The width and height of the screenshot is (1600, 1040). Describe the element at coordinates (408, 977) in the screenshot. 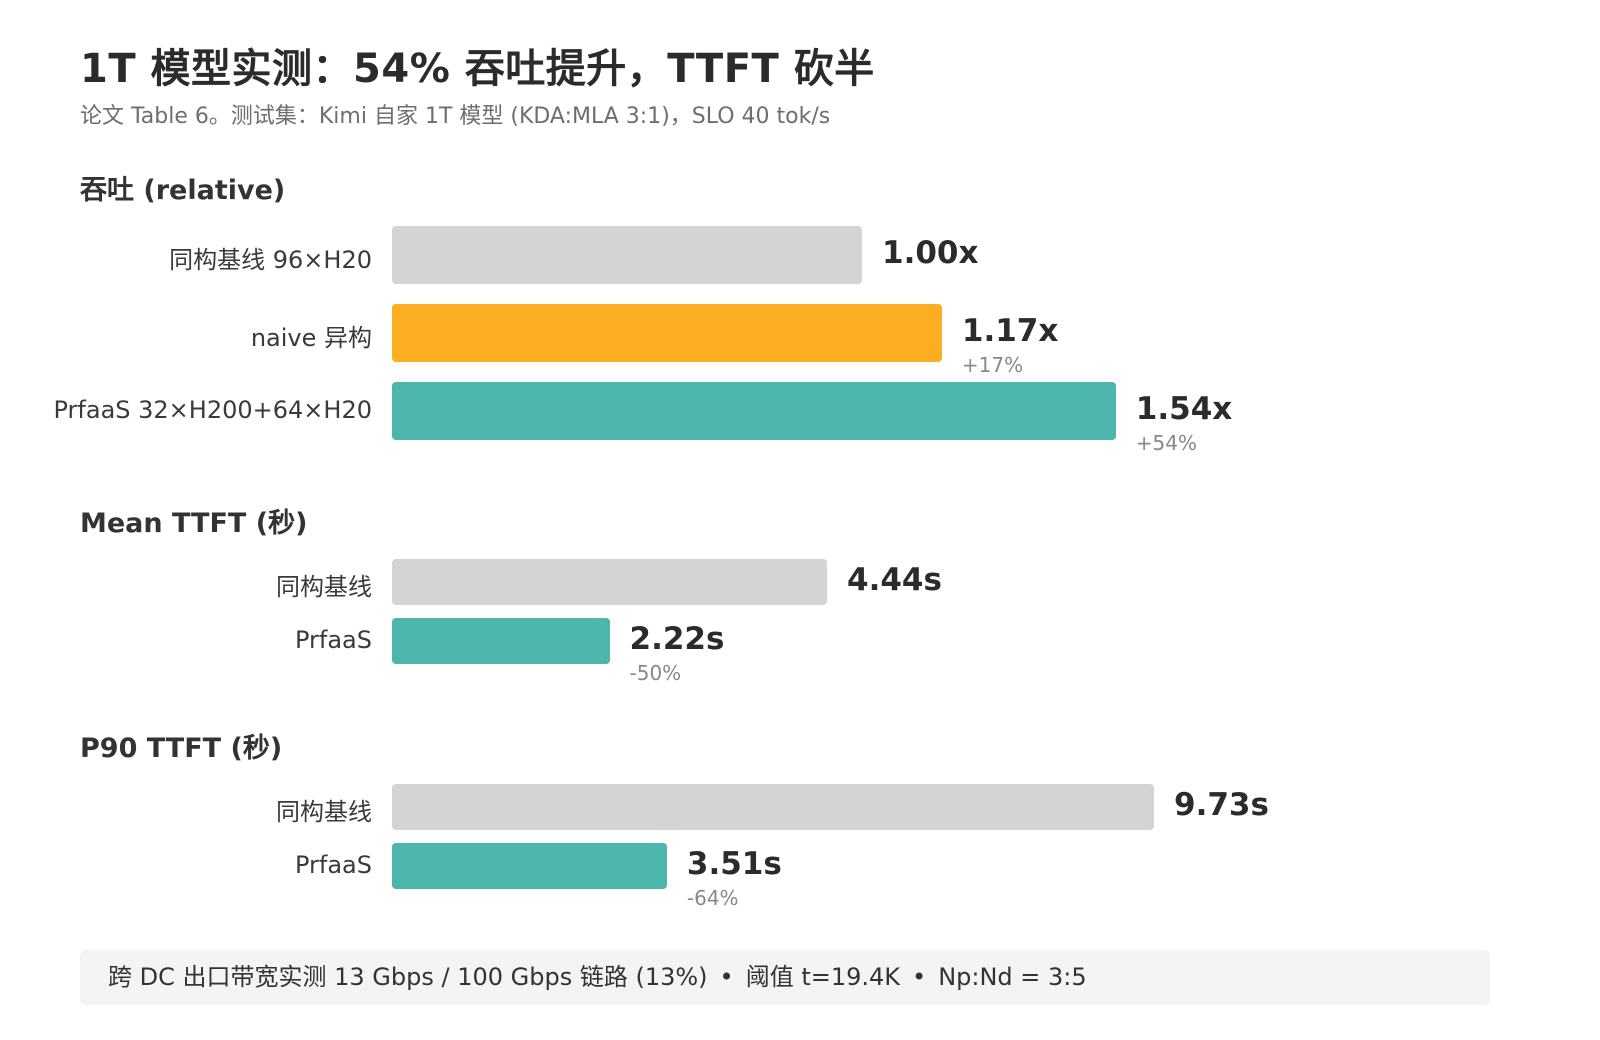

I see `footer-item-bandwidth: 跨 DC 出口带宽实测 13 Gbps / 100 Gbps 链路 (13%)` at that location.